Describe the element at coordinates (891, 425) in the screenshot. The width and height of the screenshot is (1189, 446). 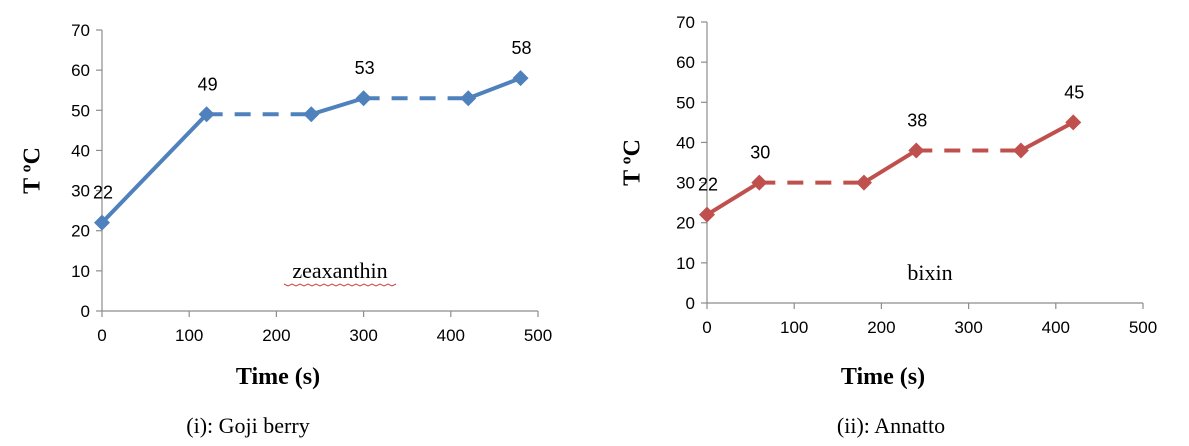
I see `chart-caption: (ii): Annatto` at that location.